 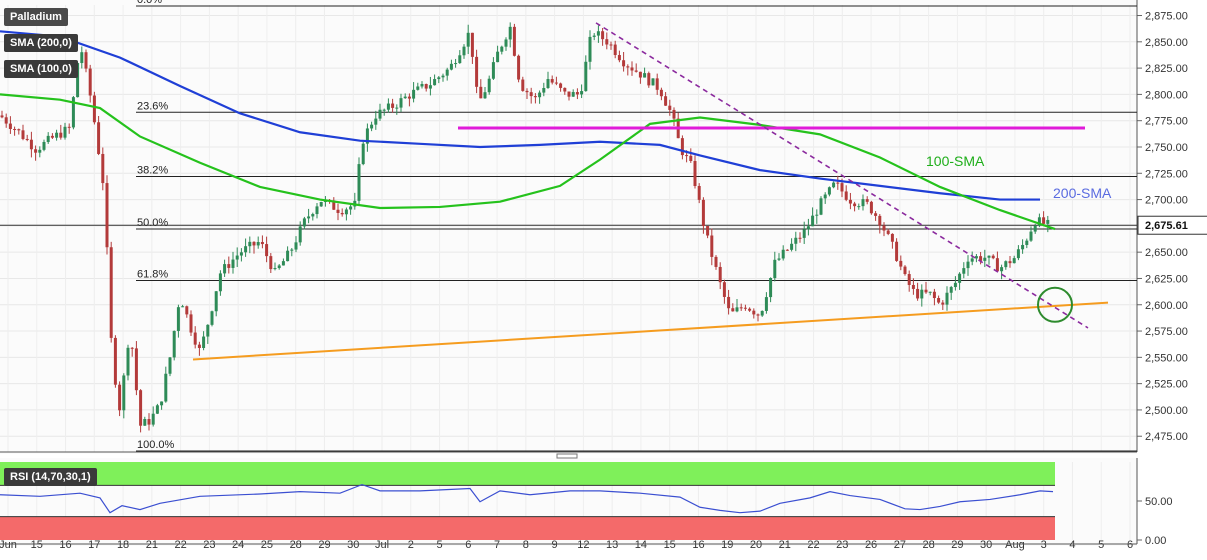 What do you see at coordinates (1166, 437) in the screenshot?
I see `y-tick-label: 2,475.00` at bounding box center [1166, 437].